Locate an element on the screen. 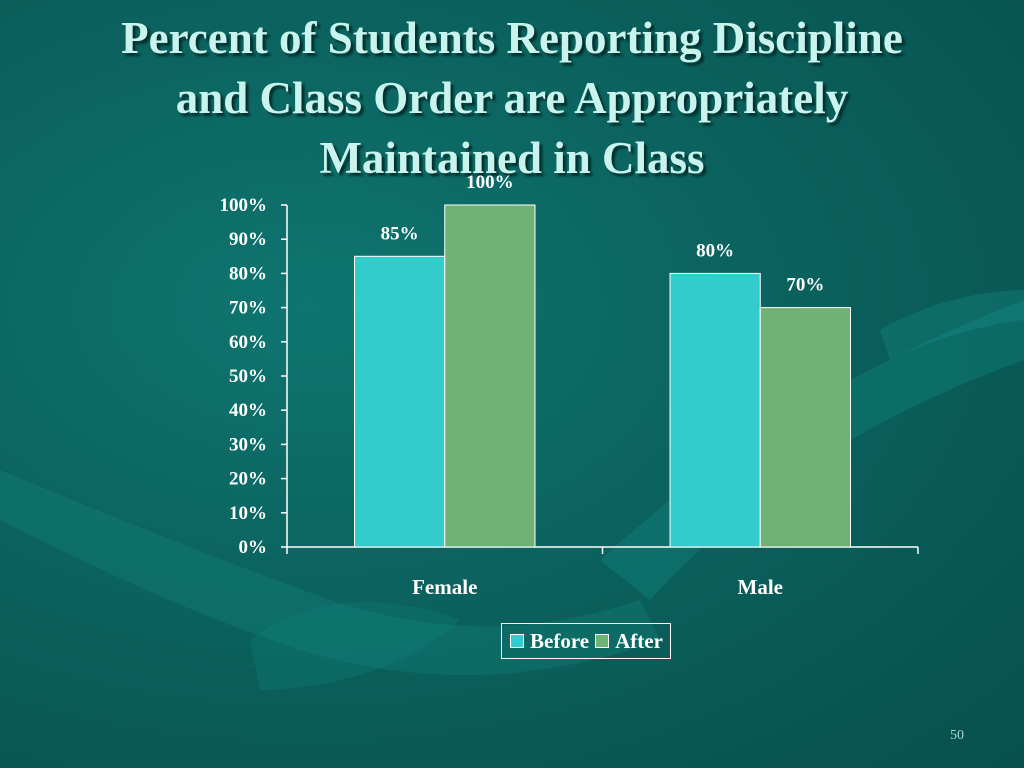  data-label-after-female: 100% is located at coordinates (490, 182).